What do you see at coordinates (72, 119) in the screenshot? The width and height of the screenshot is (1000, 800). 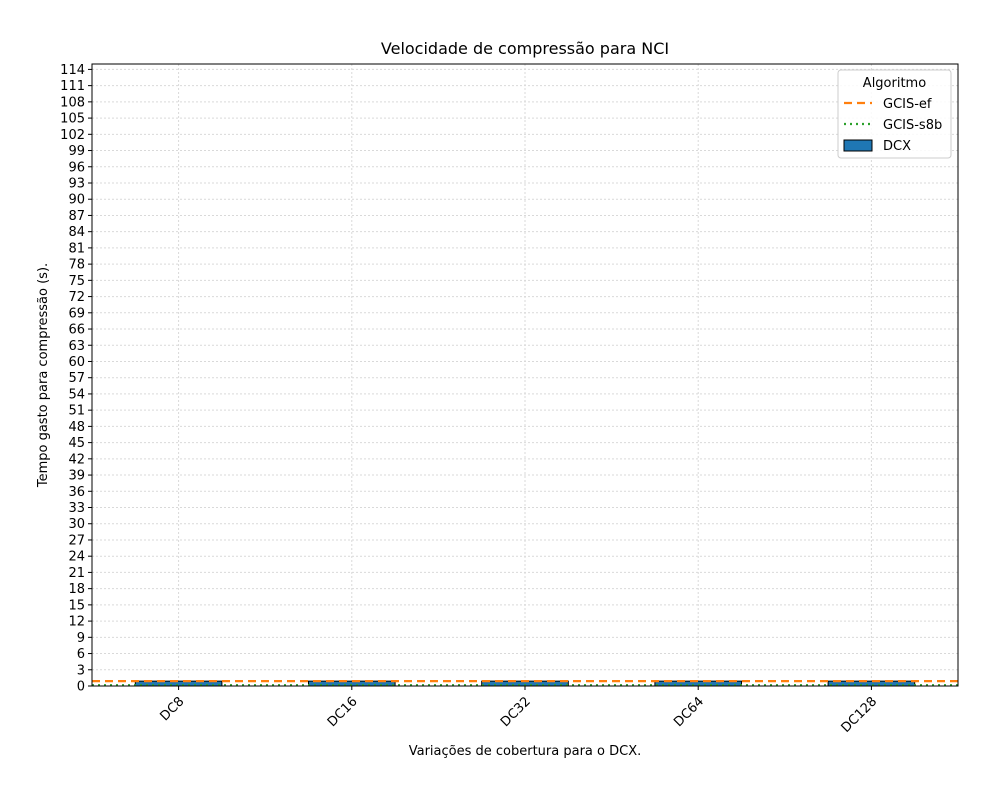 I see `y-tick-label: 105` at bounding box center [72, 119].